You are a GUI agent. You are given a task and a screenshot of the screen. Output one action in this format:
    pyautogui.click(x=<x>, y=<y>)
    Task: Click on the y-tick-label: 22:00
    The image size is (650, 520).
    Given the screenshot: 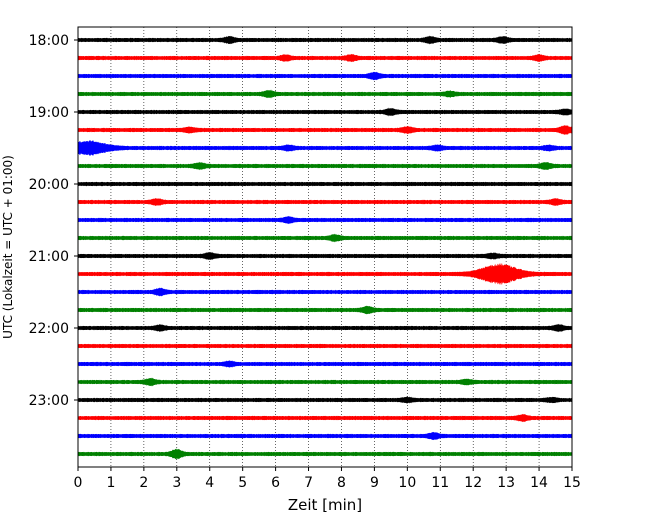 What is the action you would take?
    pyautogui.click(x=49, y=329)
    